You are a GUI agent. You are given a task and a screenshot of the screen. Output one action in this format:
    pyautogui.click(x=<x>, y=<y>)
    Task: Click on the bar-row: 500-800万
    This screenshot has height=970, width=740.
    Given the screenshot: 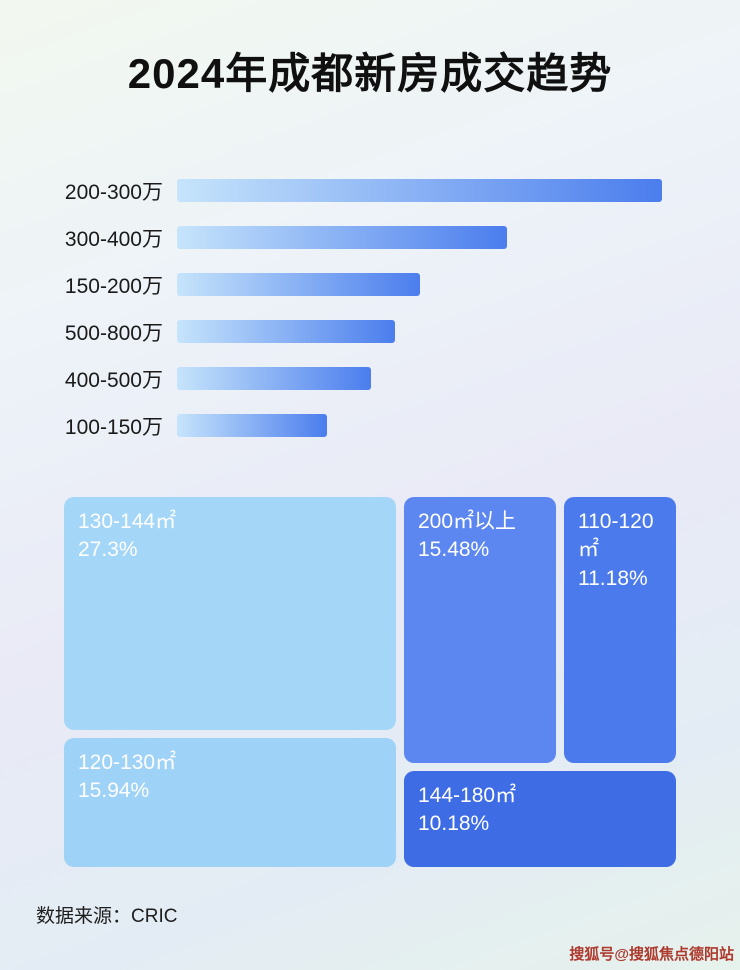 What is the action you would take?
    pyautogui.click(x=358, y=332)
    